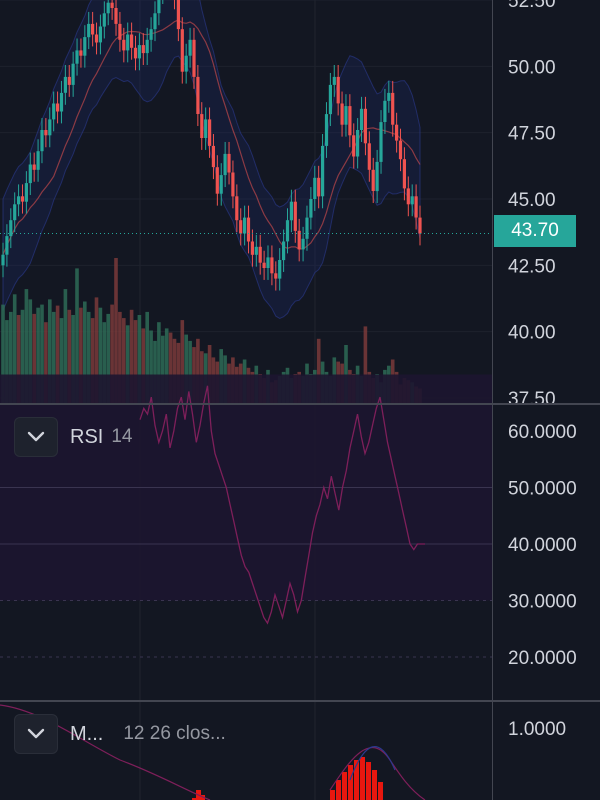  I want to click on rsi-param: 14, so click(122, 436).